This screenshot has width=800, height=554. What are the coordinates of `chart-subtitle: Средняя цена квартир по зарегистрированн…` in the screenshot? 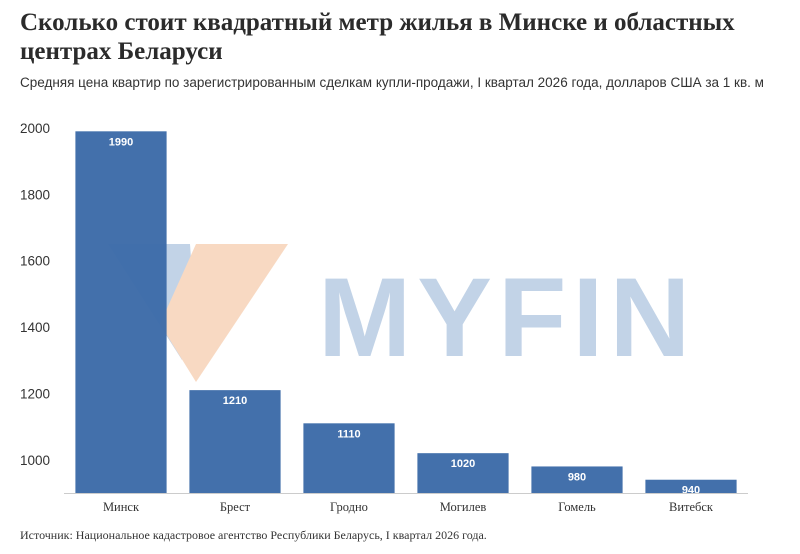 It's located at (392, 82).